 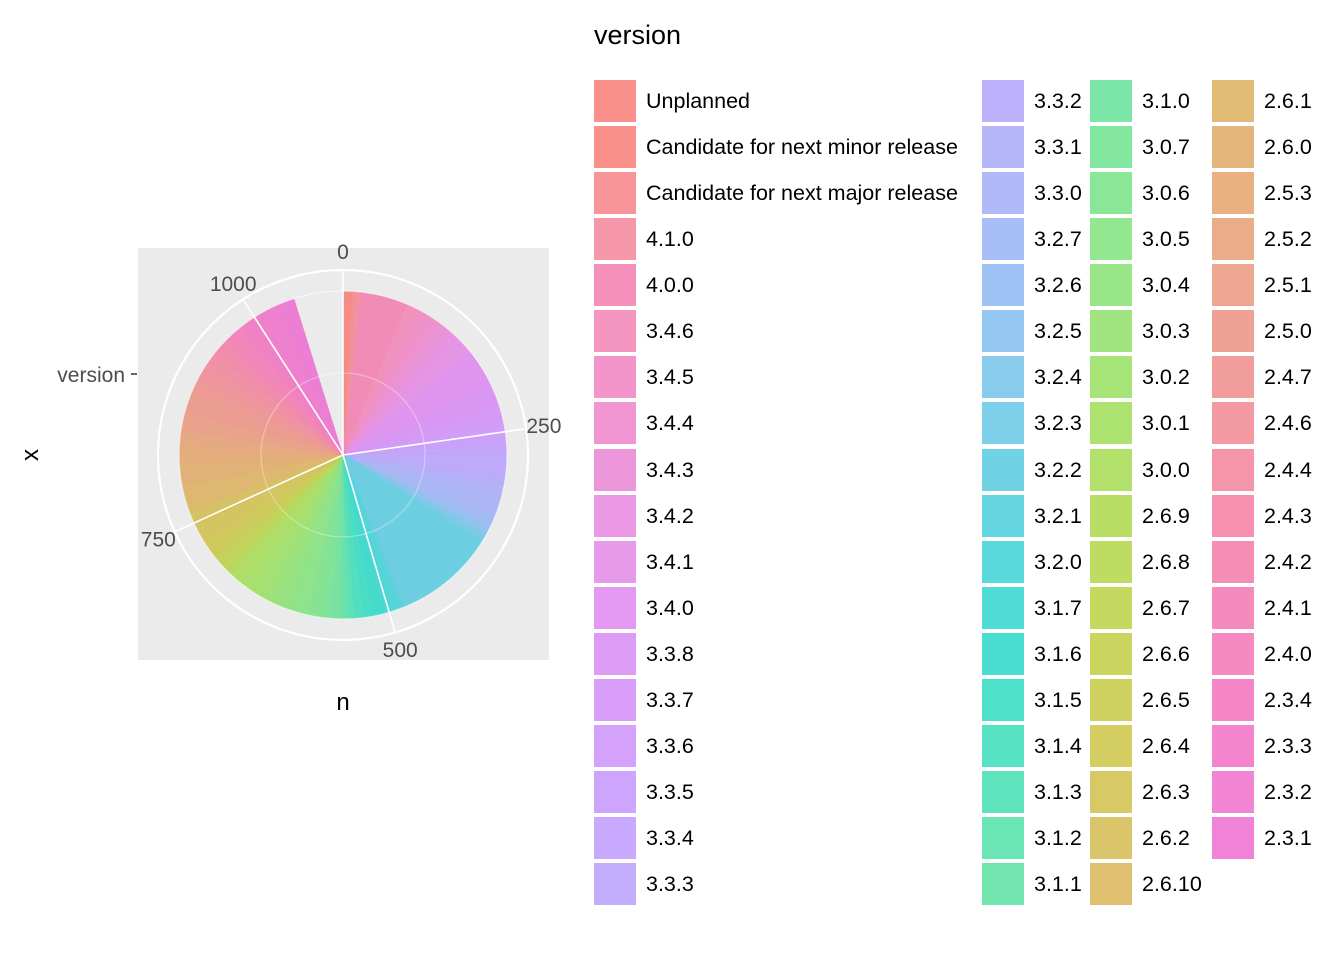 I want to click on legend-label: 2.6.9, so click(x=1166, y=515).